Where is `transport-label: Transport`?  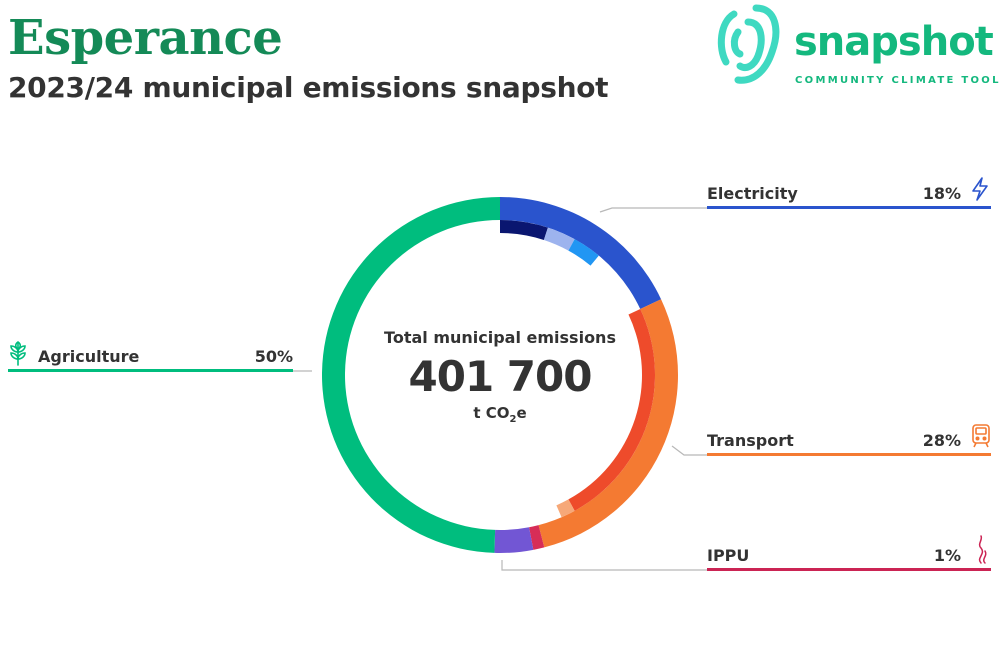
transport-label: Transport is located at coordinates (750, 440).